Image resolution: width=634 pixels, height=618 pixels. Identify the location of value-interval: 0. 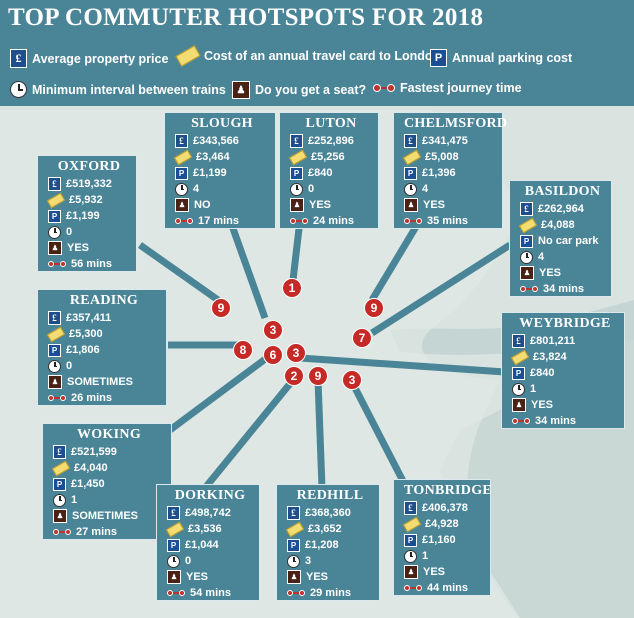
(69, 366).